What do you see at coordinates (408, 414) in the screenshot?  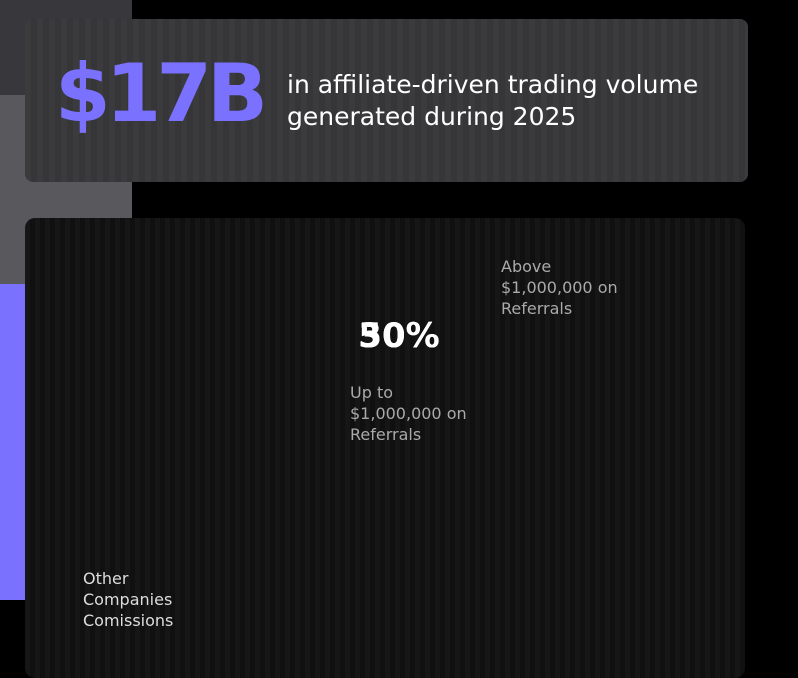 I see `category-label: Up to $1,000,000 on Referrals` at bounding box center [408, 414].